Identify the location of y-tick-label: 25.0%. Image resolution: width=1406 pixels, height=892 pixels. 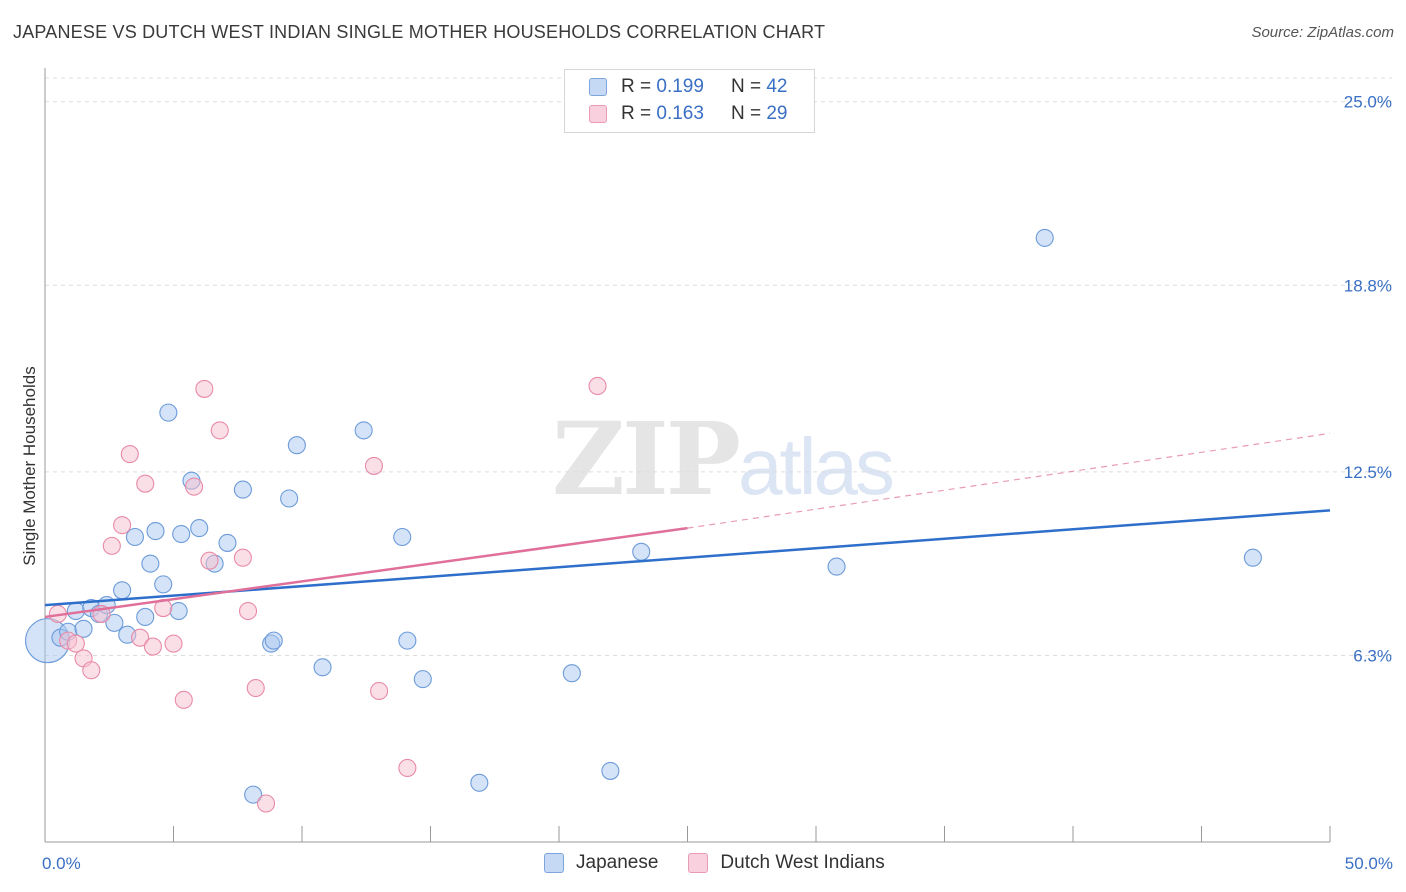
(1368, 102).